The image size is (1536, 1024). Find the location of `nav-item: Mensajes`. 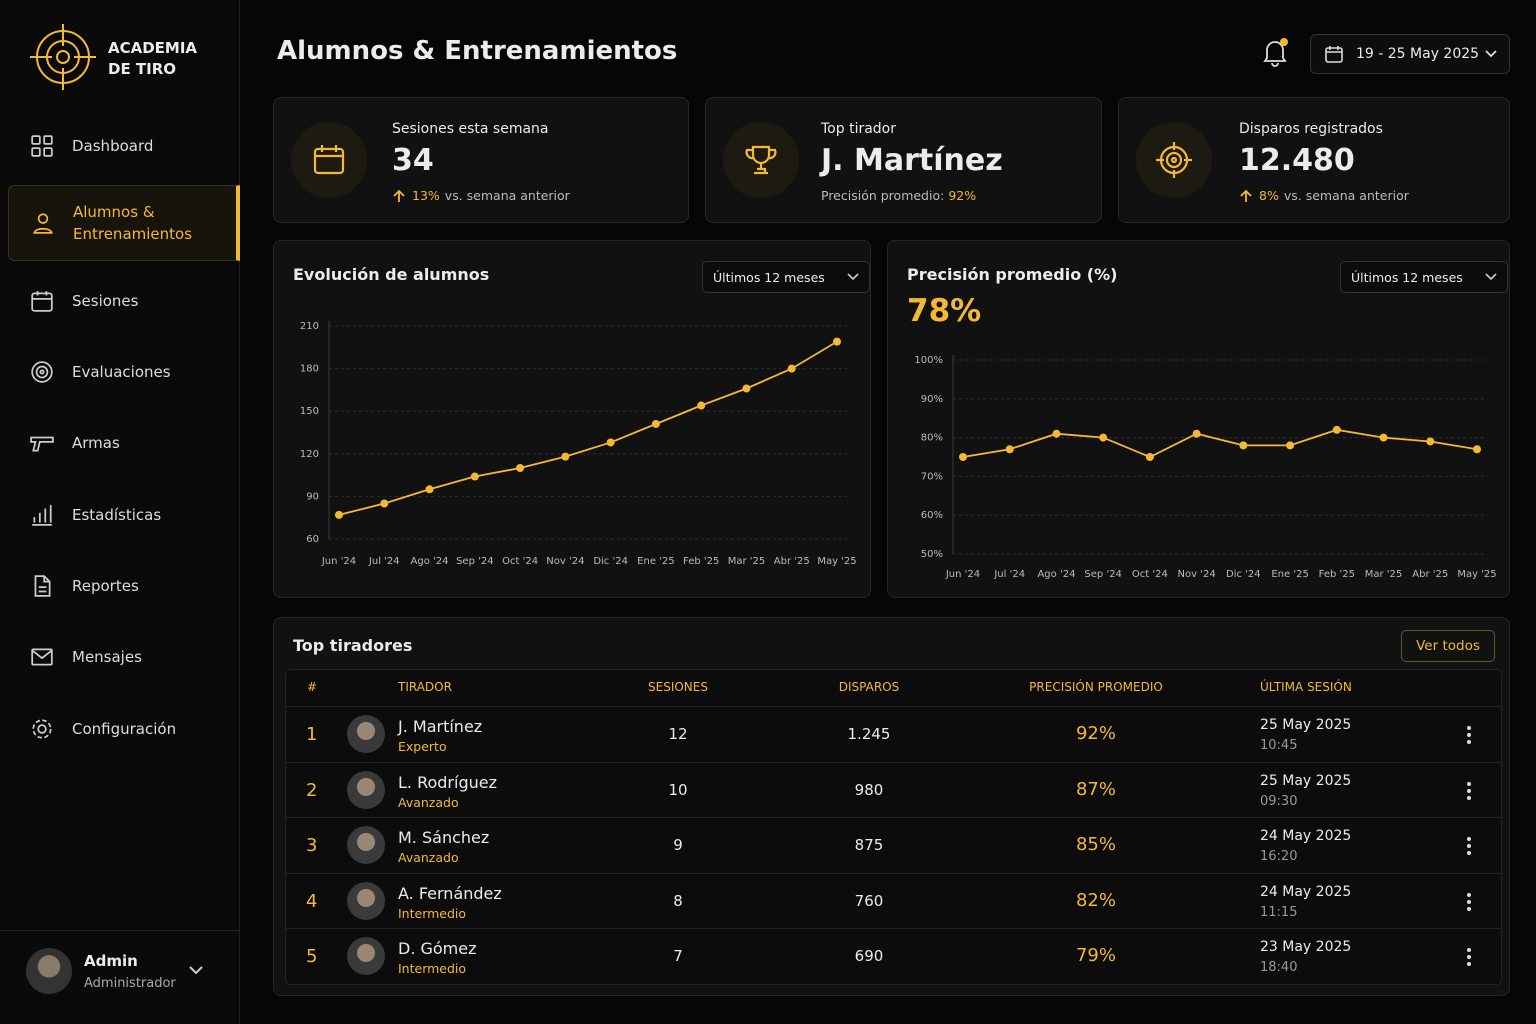

nav-item: Mensajes is located at coordinates (124, 657).